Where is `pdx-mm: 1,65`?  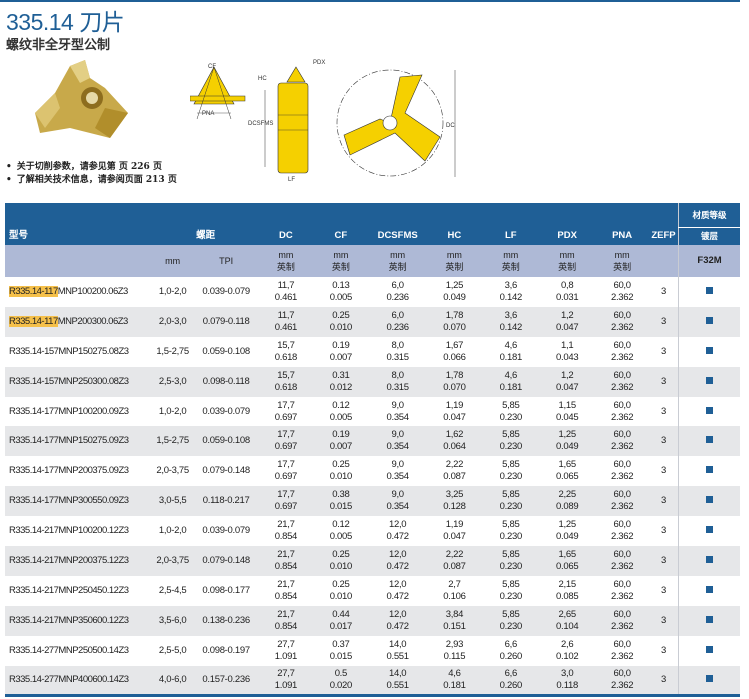
pdx-mm: 1,65 is located at coordinates (567, 554).